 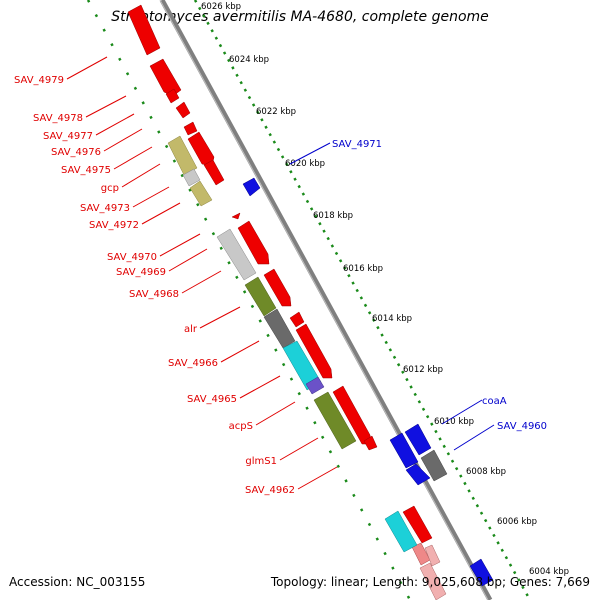 I want to click on scale-label: 6004 kbp, so click(x=549, y=572).